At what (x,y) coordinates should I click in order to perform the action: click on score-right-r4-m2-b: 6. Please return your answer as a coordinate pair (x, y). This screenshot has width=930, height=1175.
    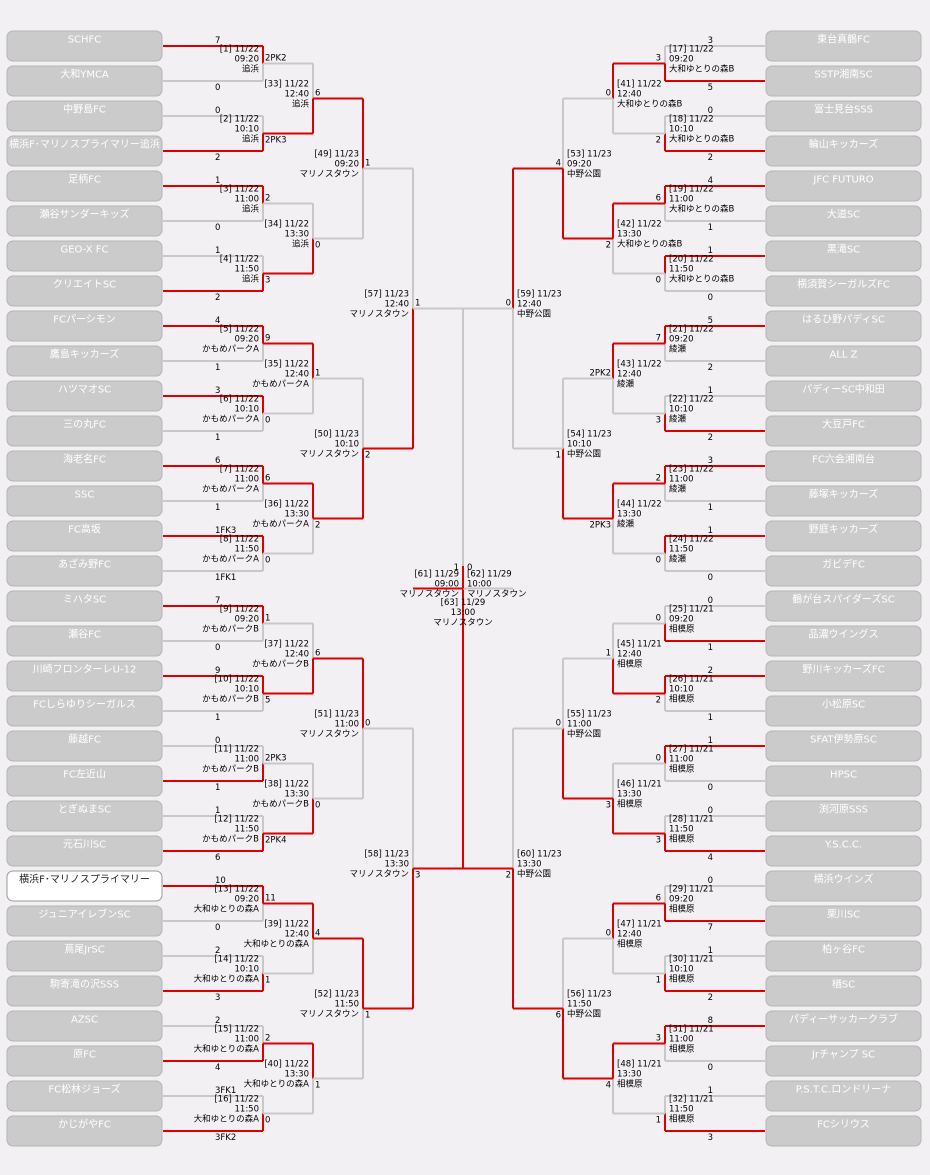
    Looking at the image, I should click on (558, 1016).